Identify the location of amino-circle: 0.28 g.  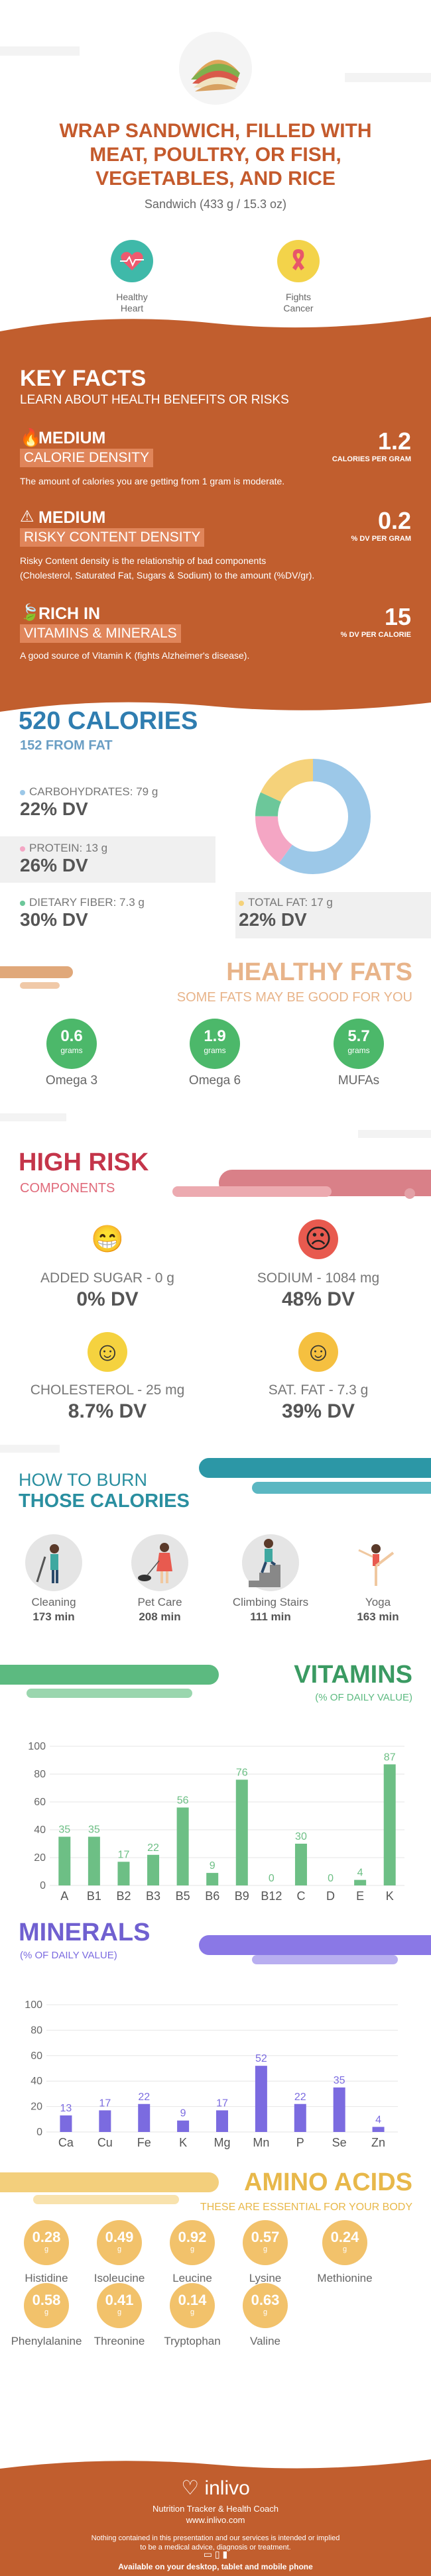
(46, 2243).